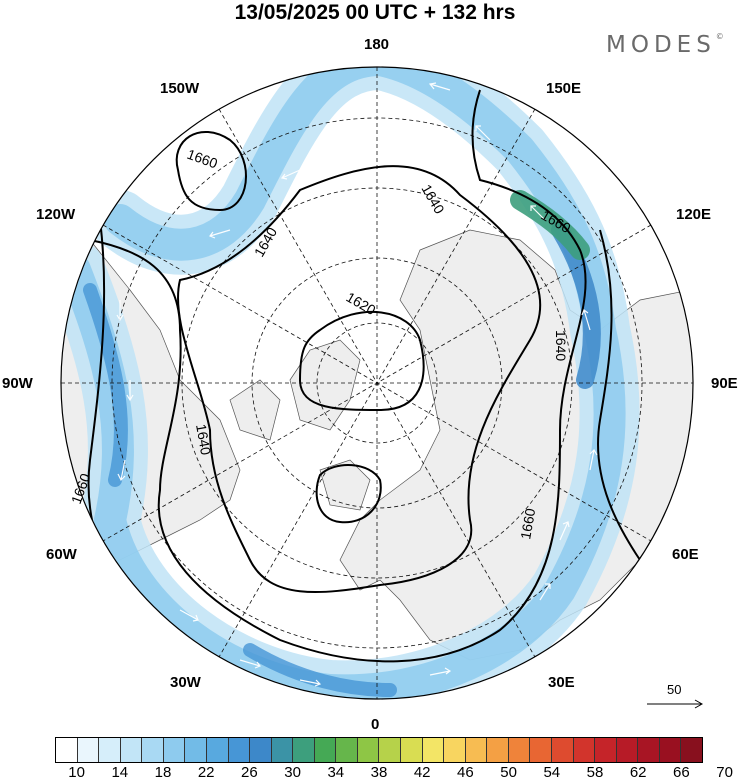 The image size is (750, 782). Describe the element at coordinates (675, 704) in the screenshot. I see `reference-vector-arrow` at that location.